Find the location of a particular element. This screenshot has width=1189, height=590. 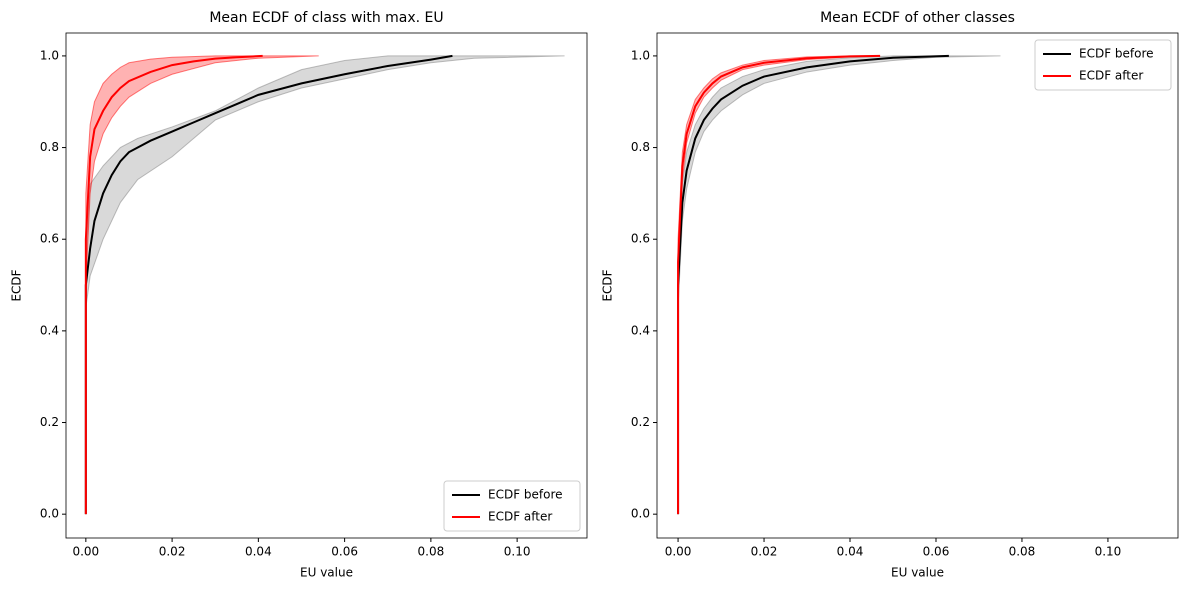

chart-title: Mean ECDF of class with max. EU is located at coordinates (326, 18).